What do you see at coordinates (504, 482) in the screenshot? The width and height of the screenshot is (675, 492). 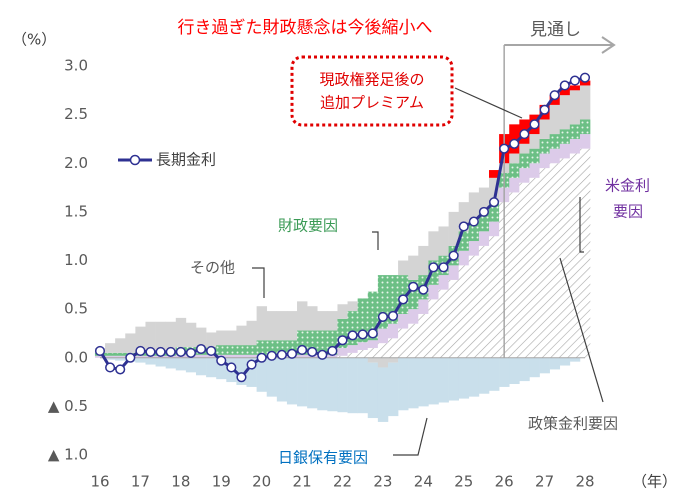 I see `x-tick-label: 26` at bounding box center [504, 482].